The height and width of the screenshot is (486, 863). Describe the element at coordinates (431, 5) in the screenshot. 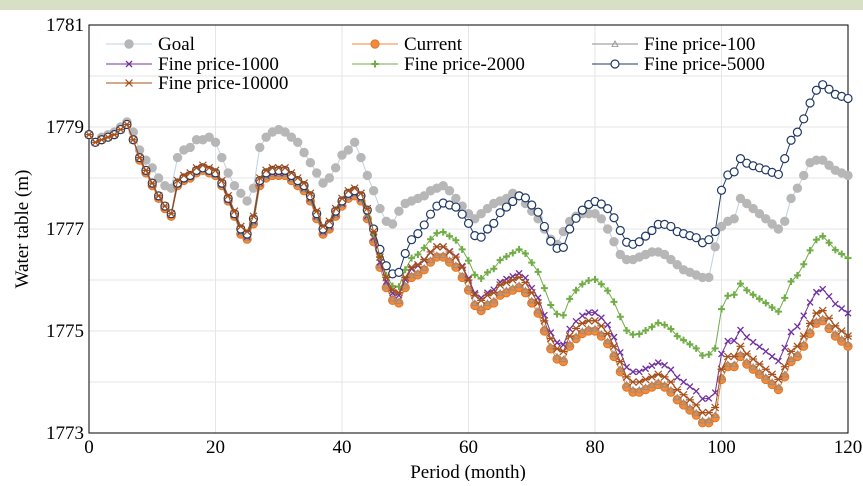

I see `top-band` at that location.